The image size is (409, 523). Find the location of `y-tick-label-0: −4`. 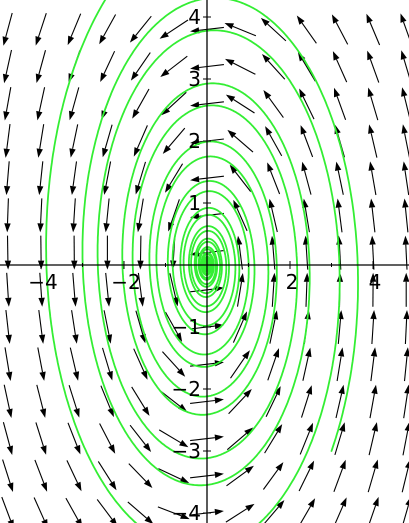

y-tick-label-0: −4 is located at coordinates (186, 512).